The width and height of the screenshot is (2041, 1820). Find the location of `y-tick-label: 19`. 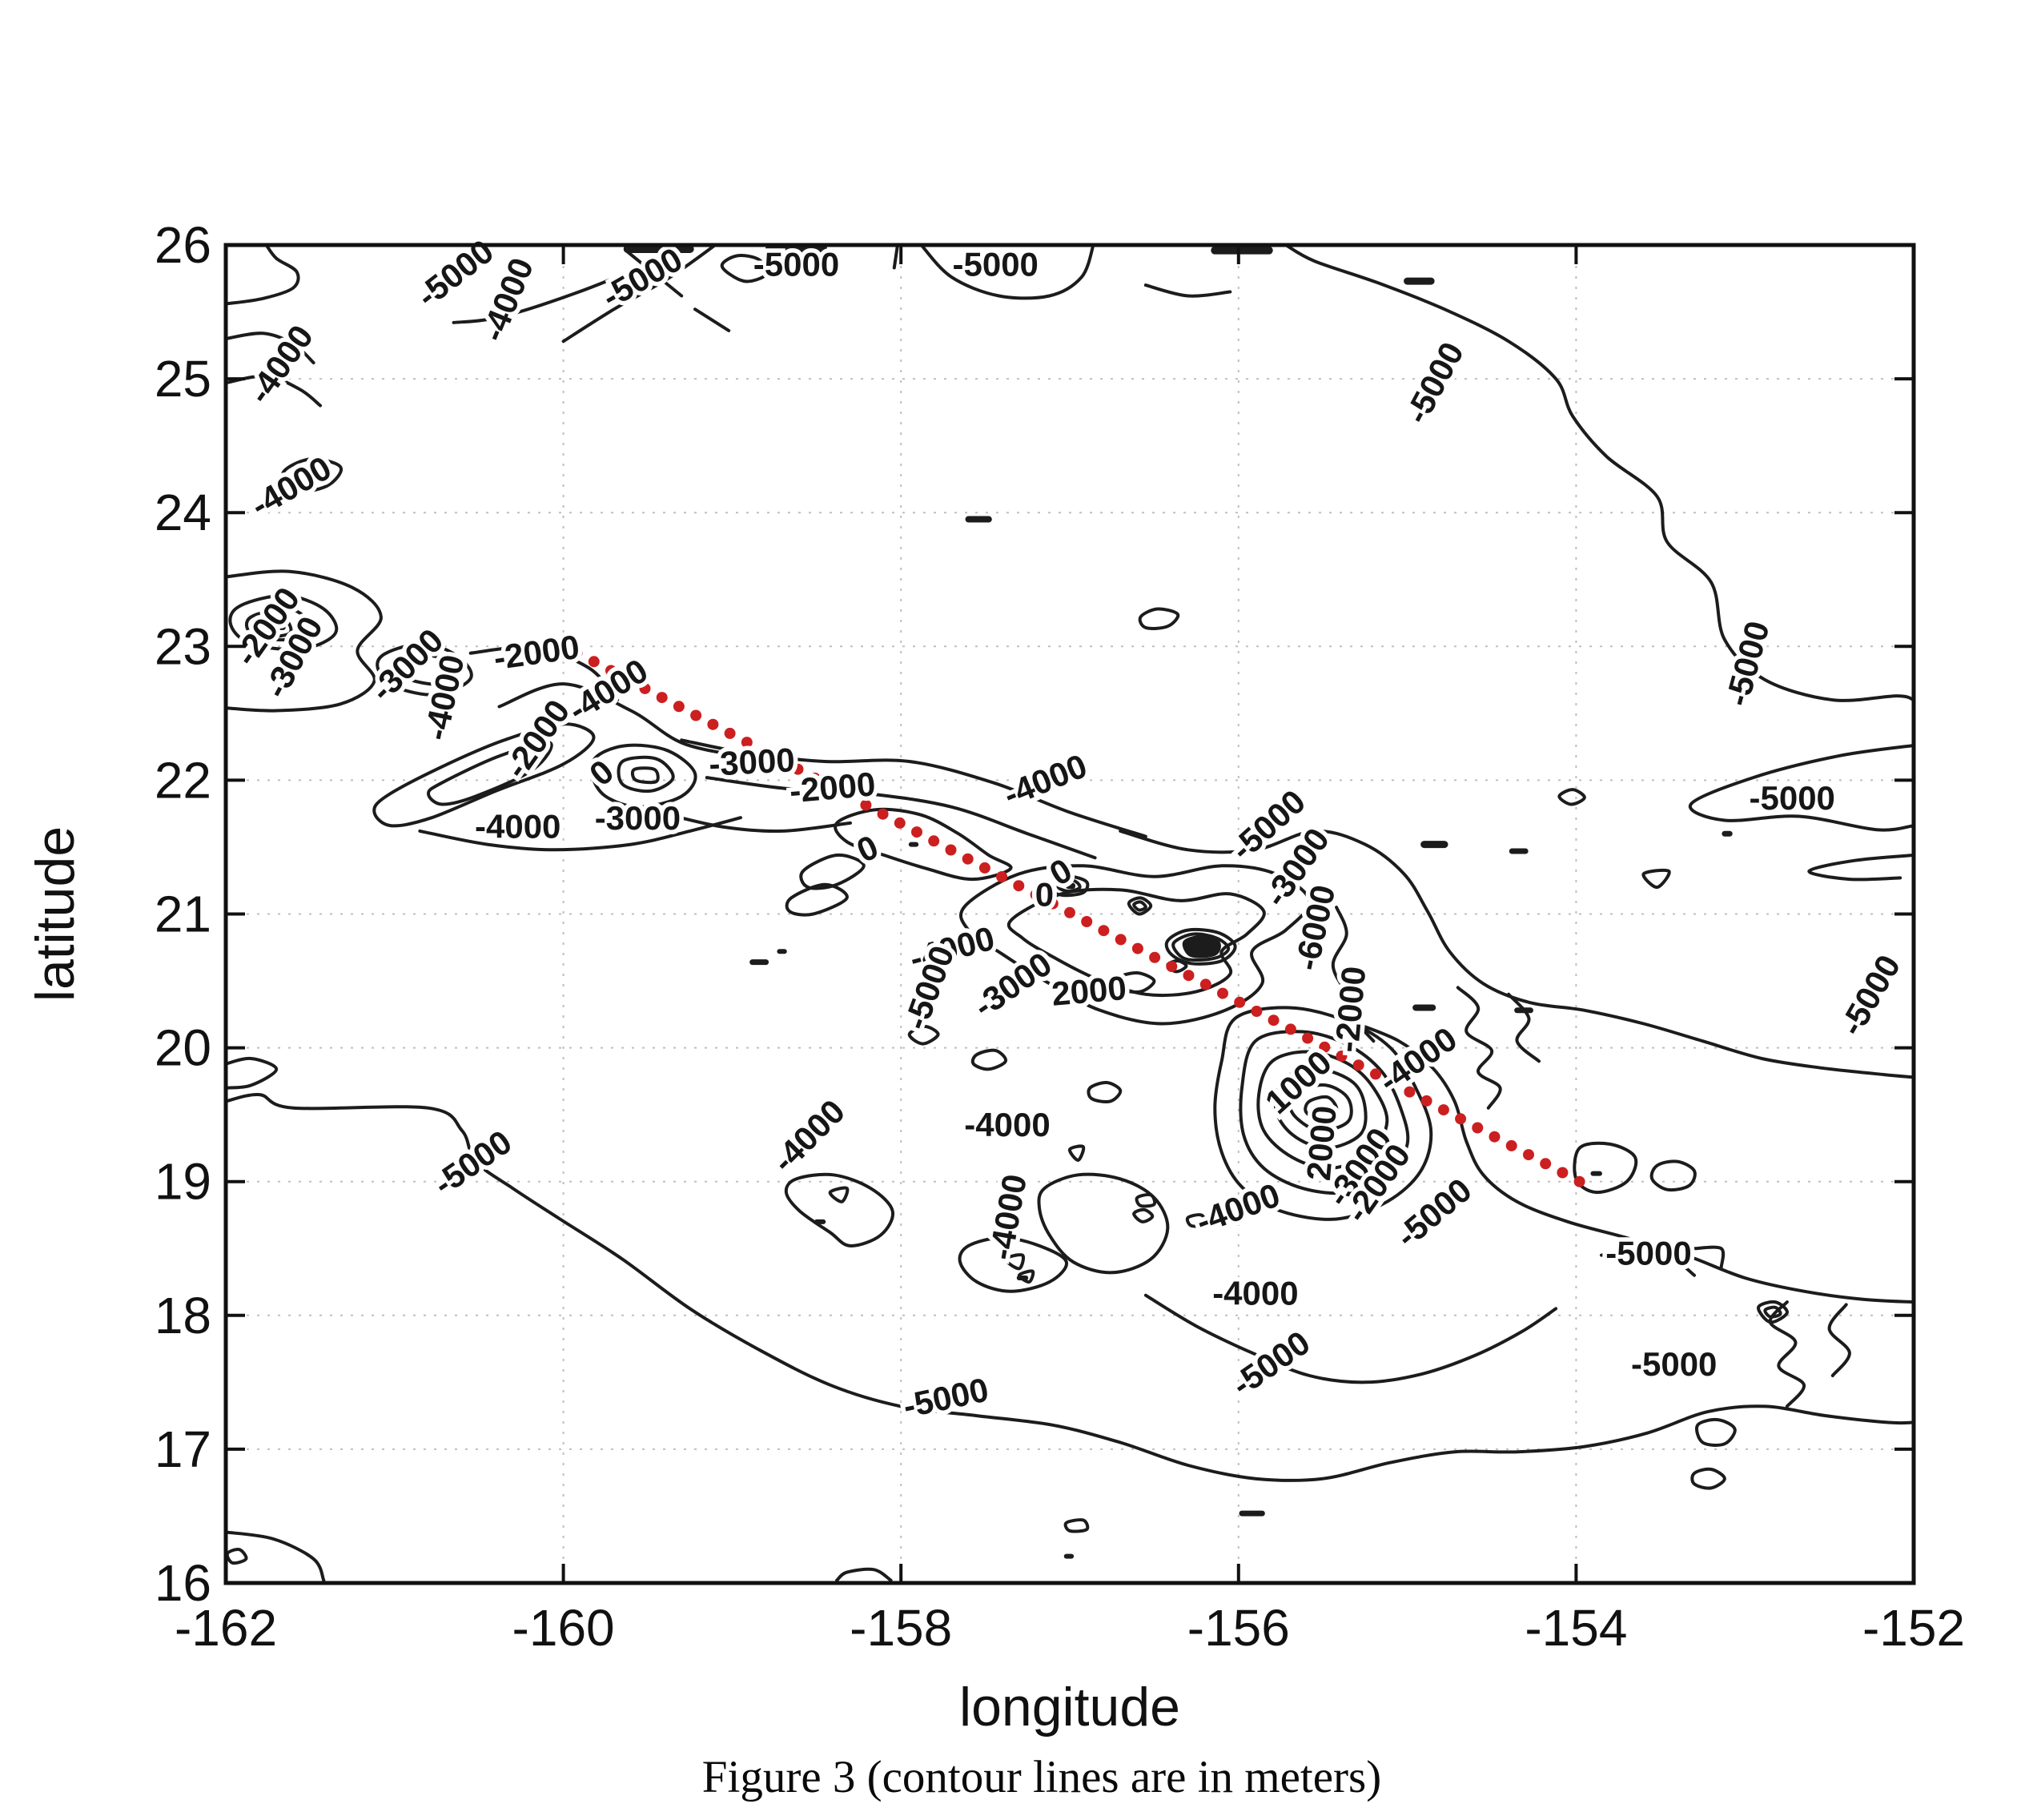

y-tick-label: 19 is located at coordinates (183, 1182).